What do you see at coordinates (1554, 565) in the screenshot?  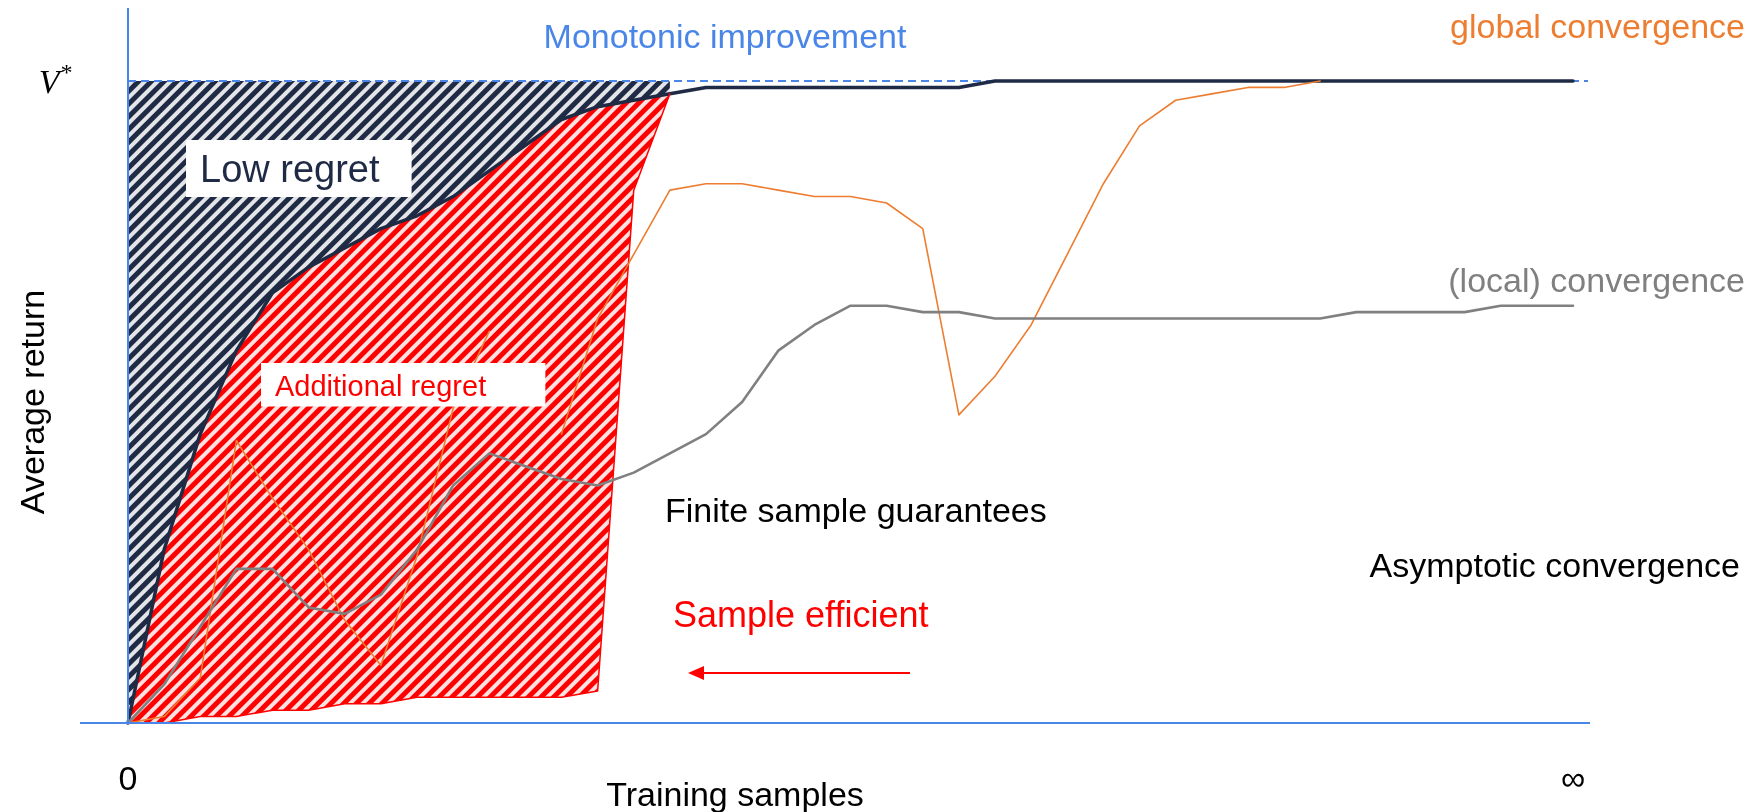 I see `annotation: Asymptotic convergence` at bounding box center [1554, 565].